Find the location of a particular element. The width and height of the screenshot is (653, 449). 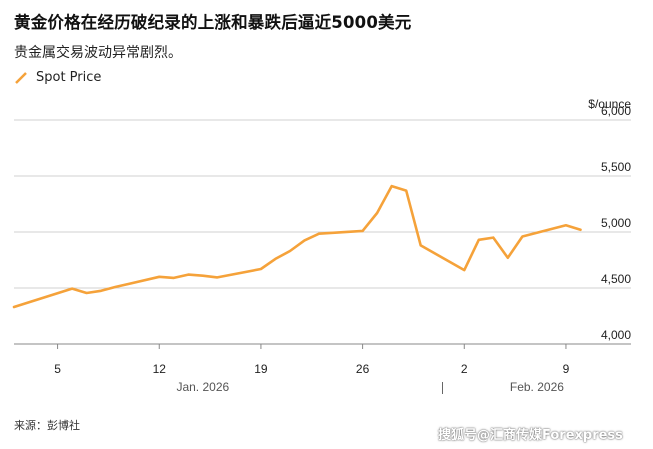

x-month-label: Feb. 2026 is located at coordinates (537, 387).